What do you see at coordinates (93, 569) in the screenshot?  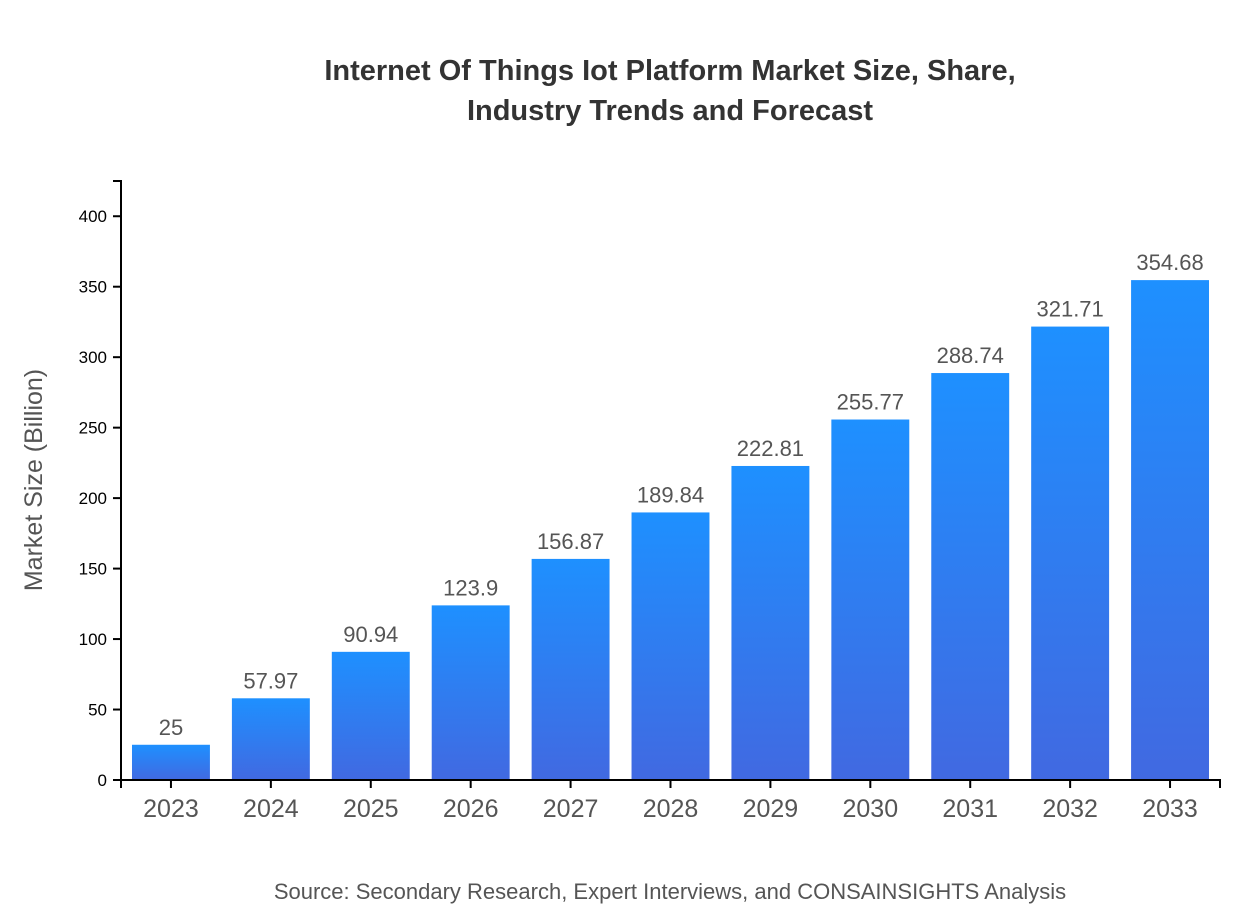 I see `y-tick-label: 150` at bounding box center [93, 569].